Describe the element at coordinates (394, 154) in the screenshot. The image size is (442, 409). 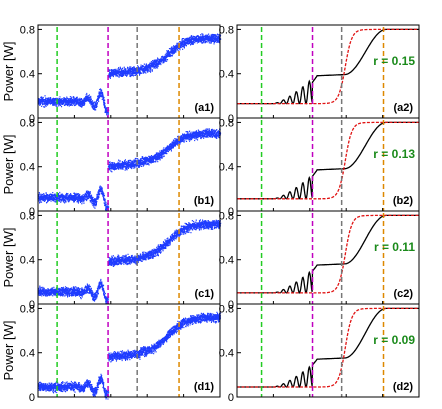
I see `r-value-label: r = 0.13` at that location.